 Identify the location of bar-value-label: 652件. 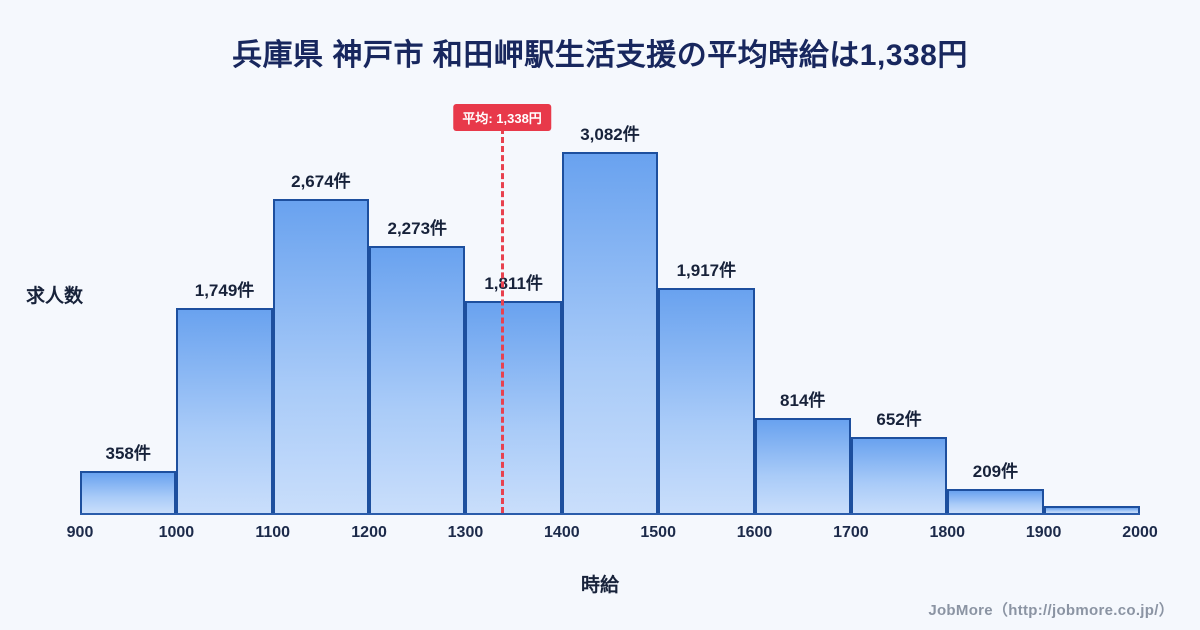
(899, 419).